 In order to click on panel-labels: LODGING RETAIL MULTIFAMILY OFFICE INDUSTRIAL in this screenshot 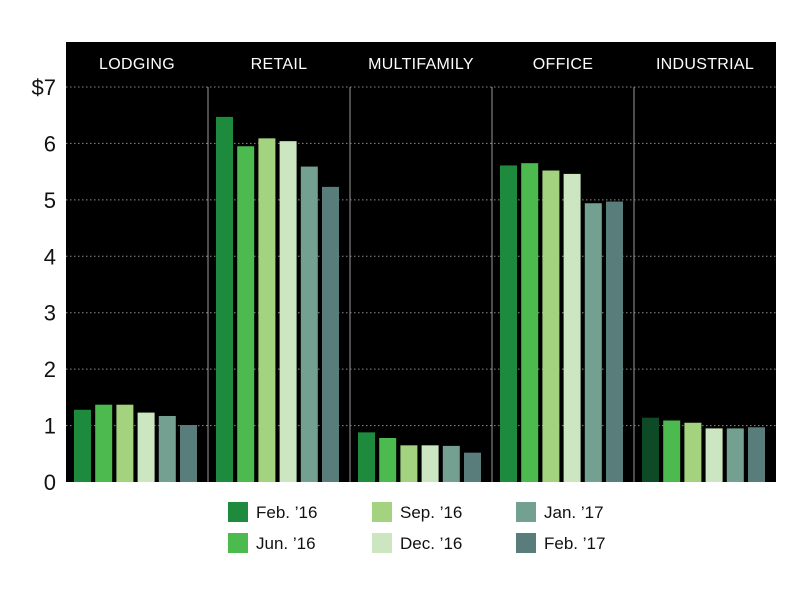, I will do `click(426, 64)`.